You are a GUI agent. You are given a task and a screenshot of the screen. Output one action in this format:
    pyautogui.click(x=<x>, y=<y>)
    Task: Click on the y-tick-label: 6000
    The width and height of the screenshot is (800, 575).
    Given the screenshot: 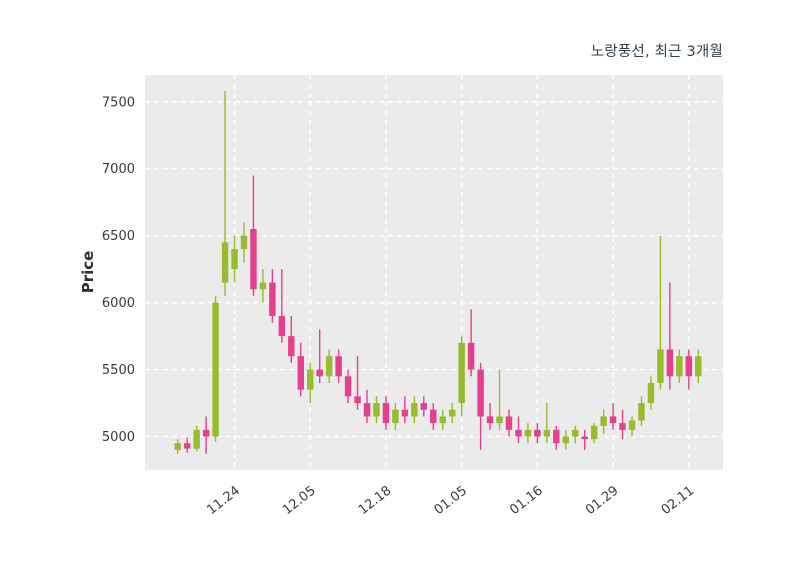 What is the action you would take?
    pyautogui.click(x=118, y=303)
    